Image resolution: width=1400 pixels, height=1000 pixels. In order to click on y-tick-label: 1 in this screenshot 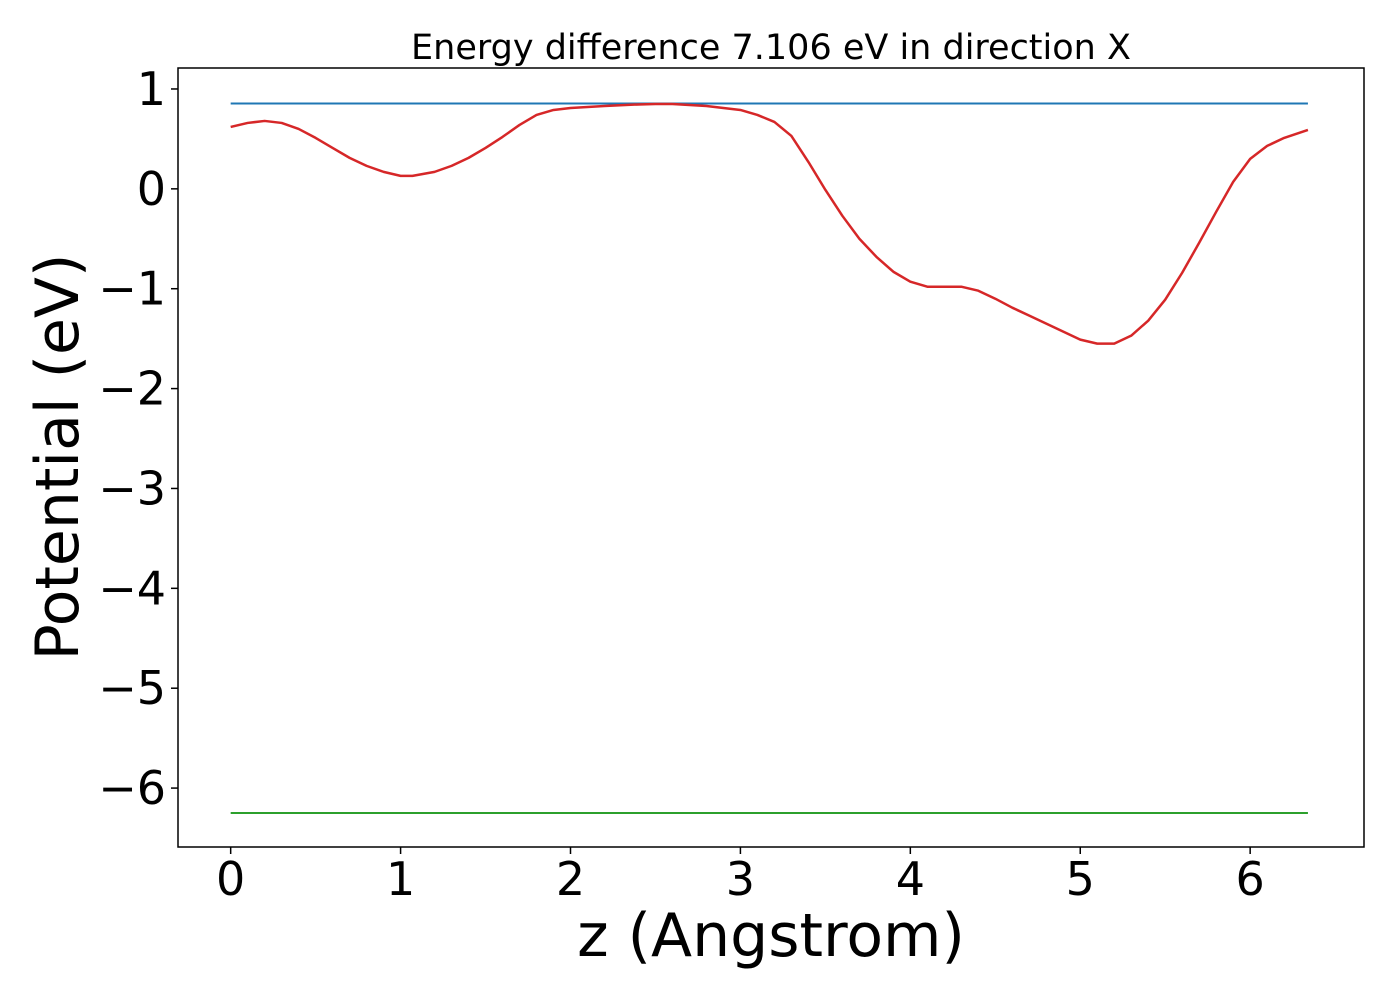, I will do `click(151, 89)`.